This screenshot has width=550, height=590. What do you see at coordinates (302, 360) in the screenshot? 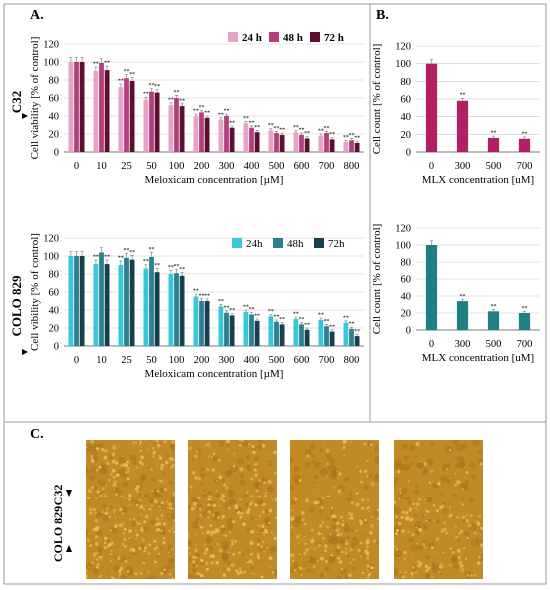
I see `x-tick-label: 600` at bounding box center [302, 360].